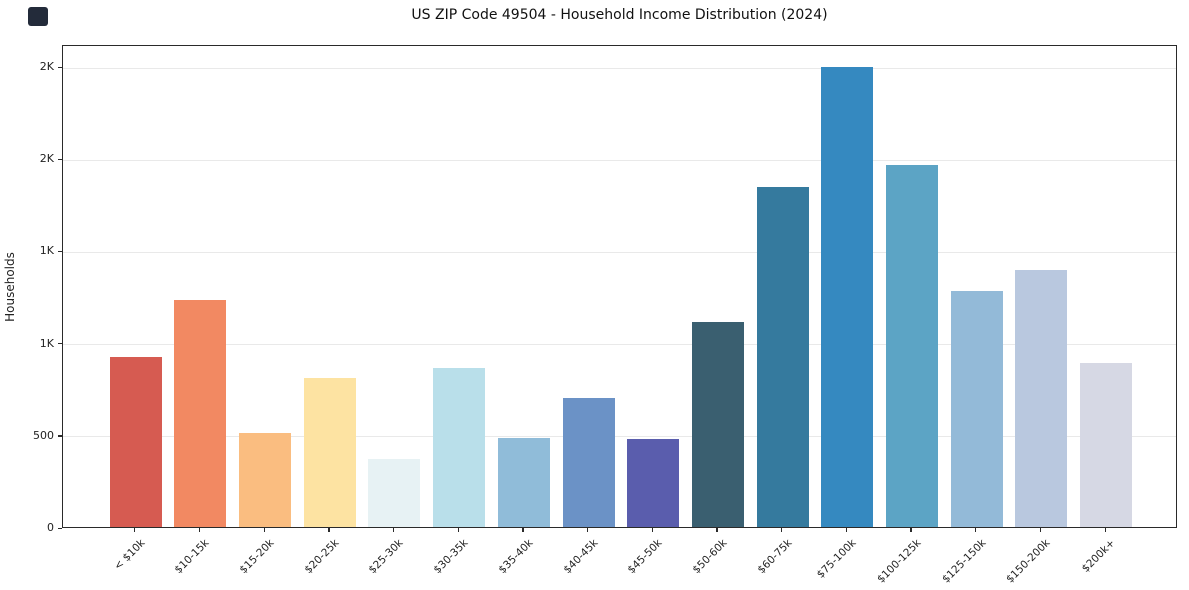 This screenshot has width=1189, height=590. Describe the element at coordinates (192, 557) in the screenshot. I see `x-tick-label: $10-15k` at that location.